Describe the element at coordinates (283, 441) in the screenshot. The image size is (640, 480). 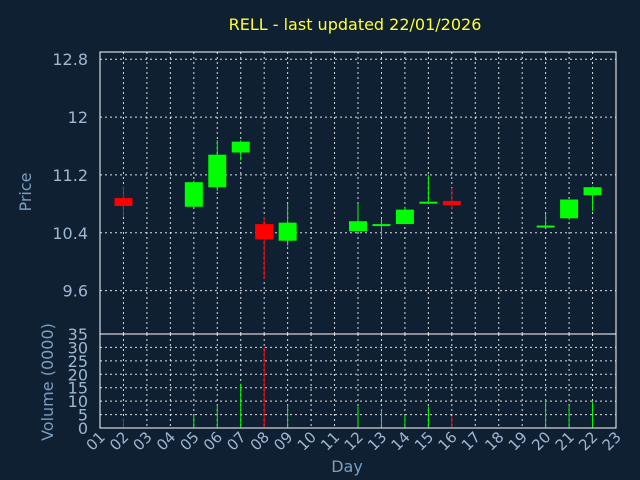
I see `x-tick-label: 09` at that location.